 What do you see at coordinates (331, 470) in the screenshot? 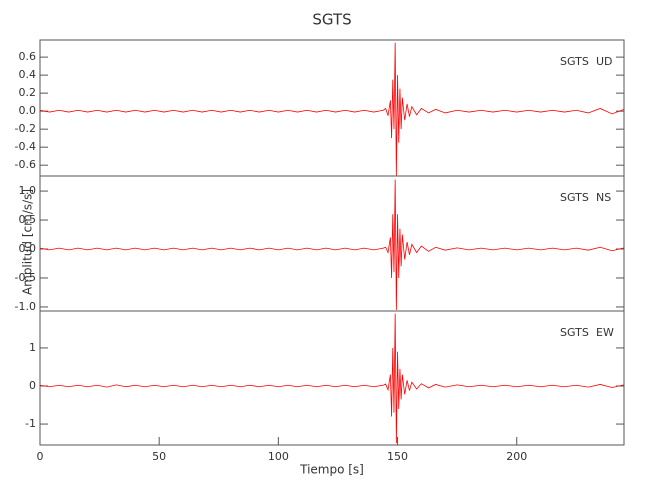
I see `x-axis-label: Tiempo [s]` at bounding box center [331, 470].